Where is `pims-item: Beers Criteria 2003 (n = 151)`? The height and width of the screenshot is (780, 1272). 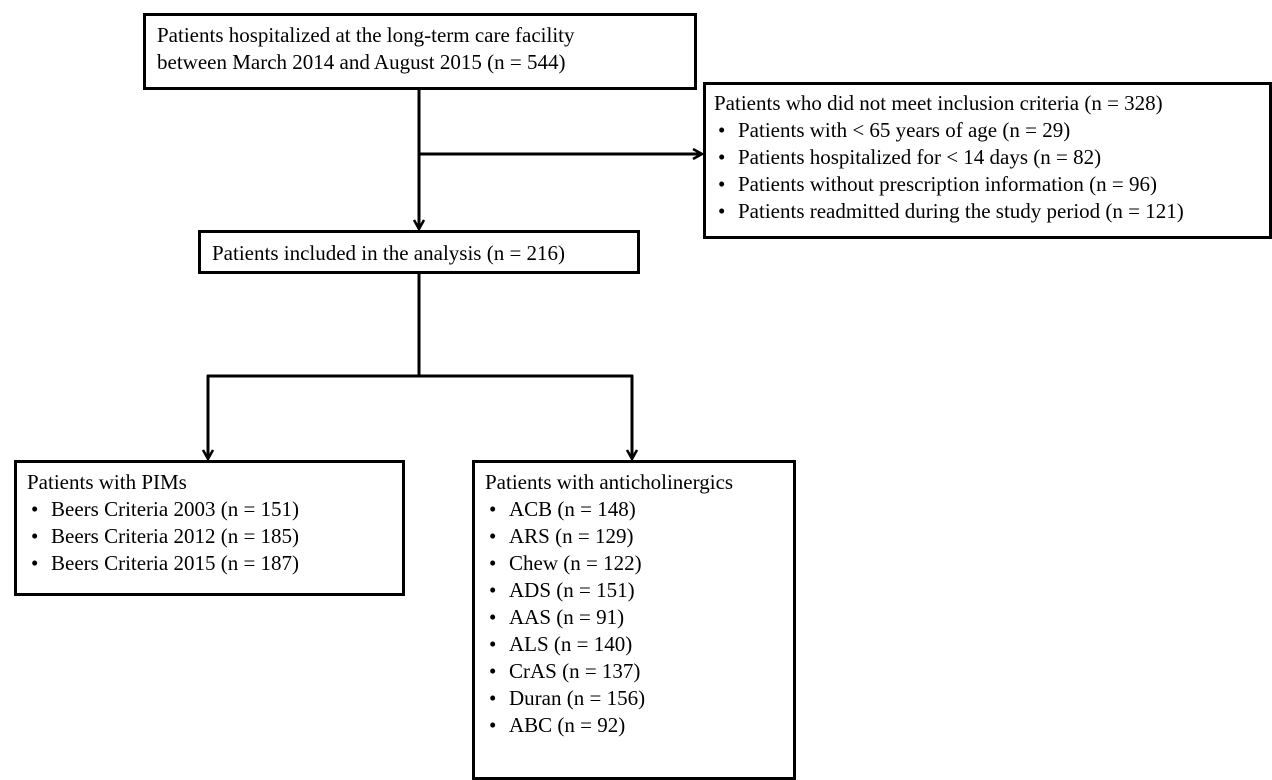 pims-item: Beers Criteria 2003 (n = 151) is located at coordinates (214, 509).